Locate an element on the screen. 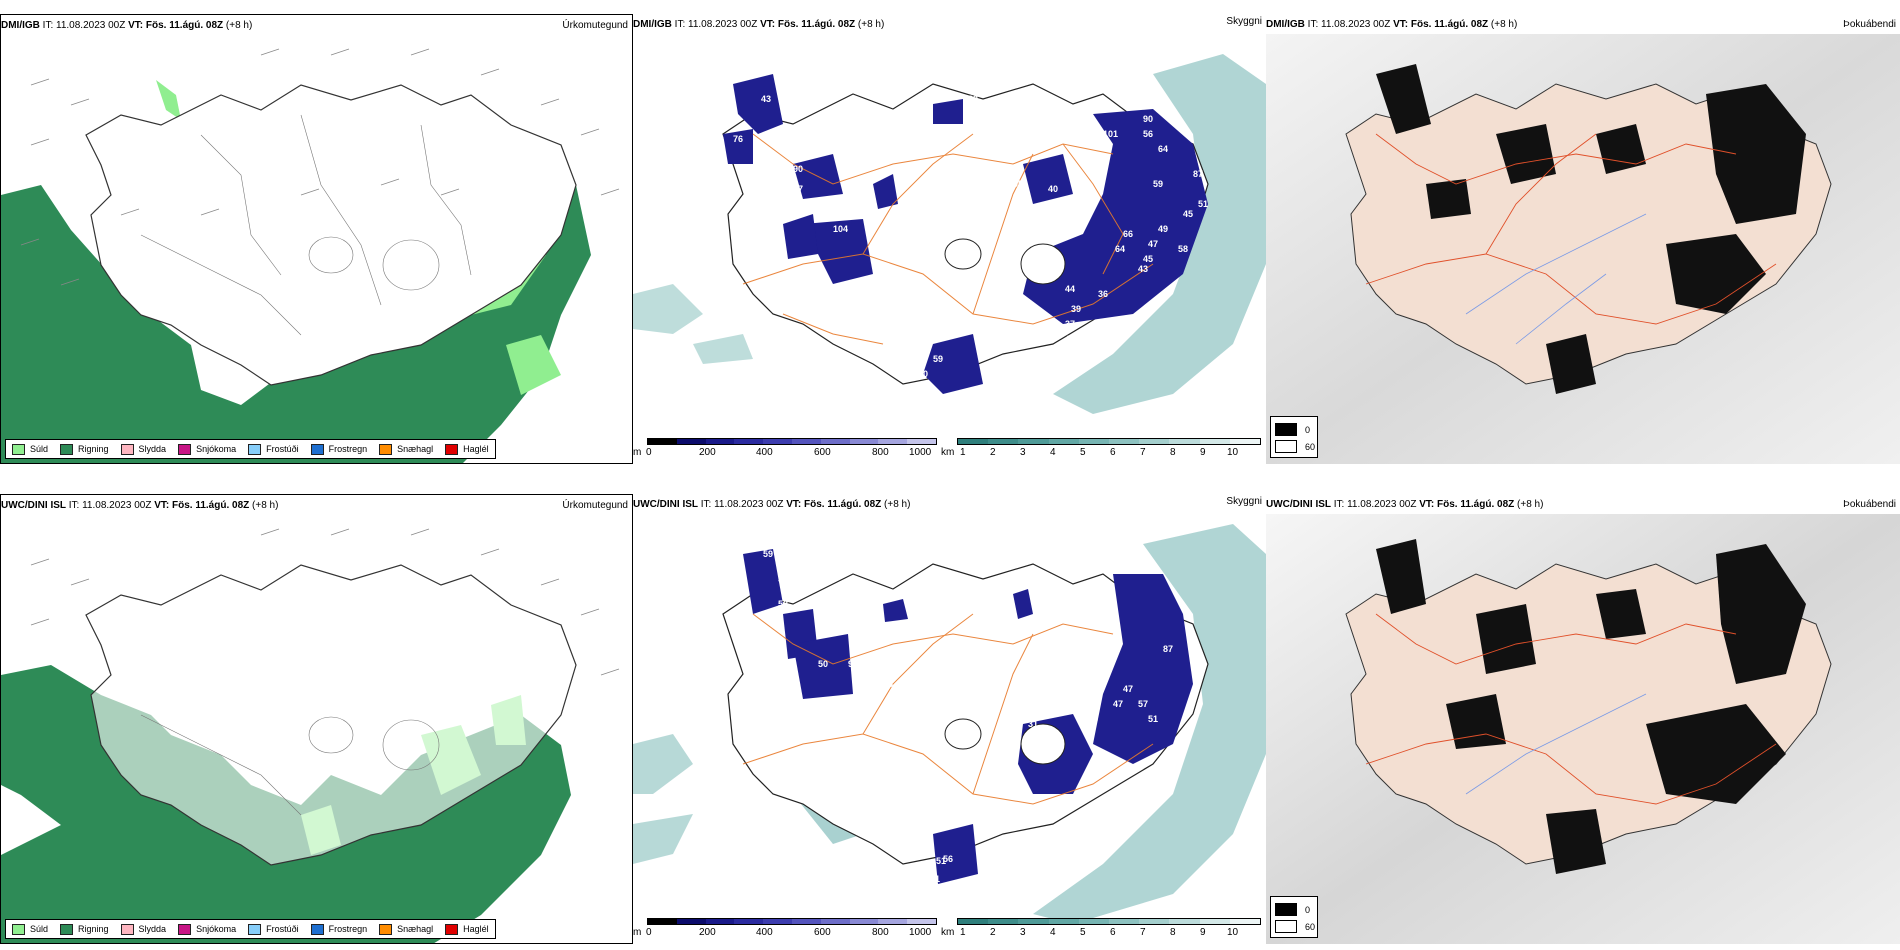 The height and width of the screenshot is (950, 1900). cloud-value-label: 64 is located at coordinates (1120, 249).